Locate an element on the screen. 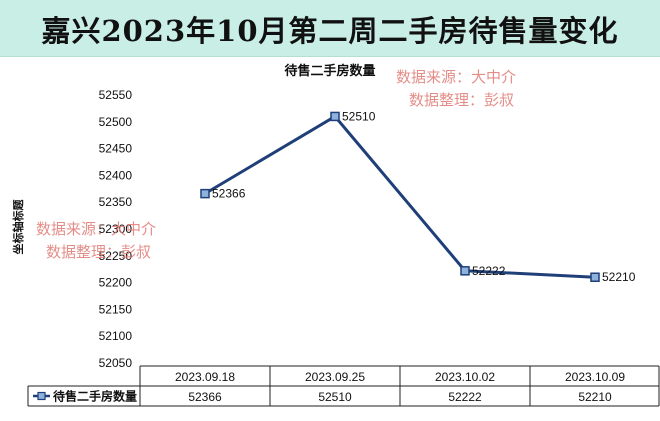  y-tick-label: 52350 is located at coordinates (116, 202).